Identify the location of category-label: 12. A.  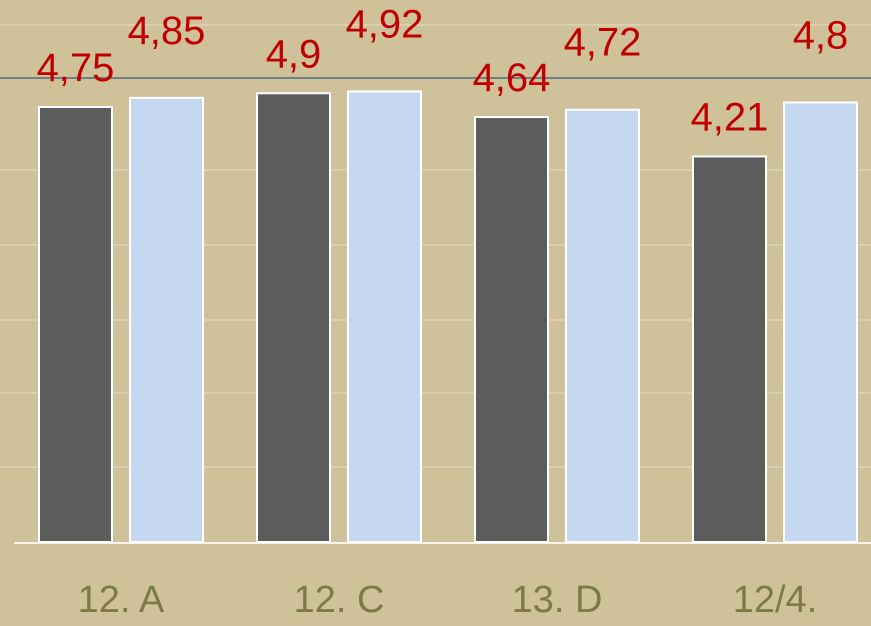
(121, 600).